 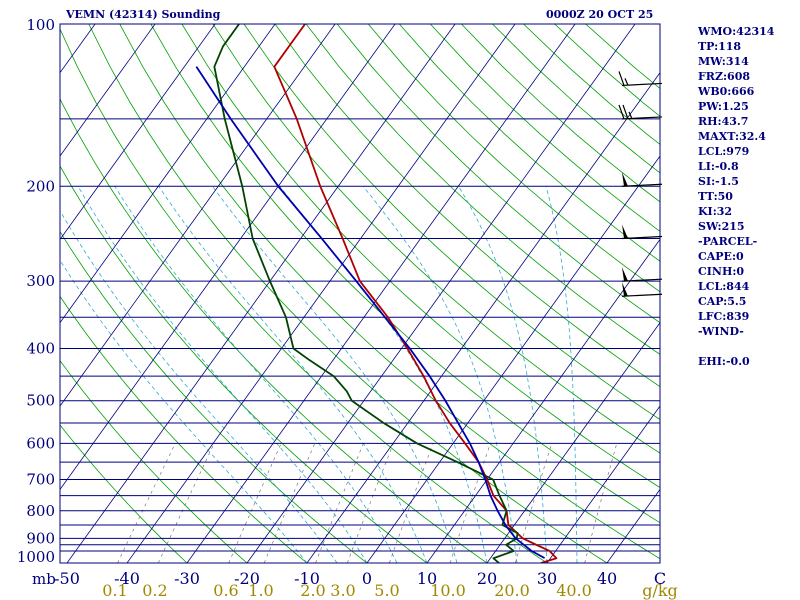 I want to click on index-item: LFC:839, so click(x=724, y=316).